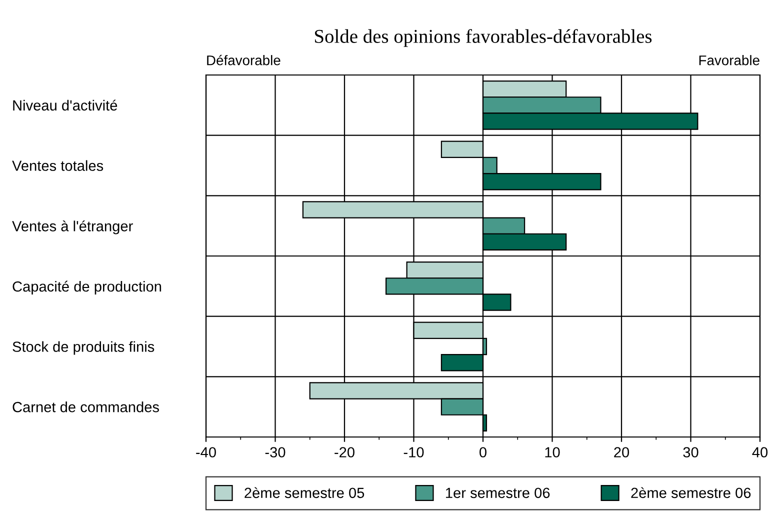 This screenshot has height=517, width=773. Describe the element at coordinates (622, 452) in the screenshot. I see `x-tick-label: 20` at that location.